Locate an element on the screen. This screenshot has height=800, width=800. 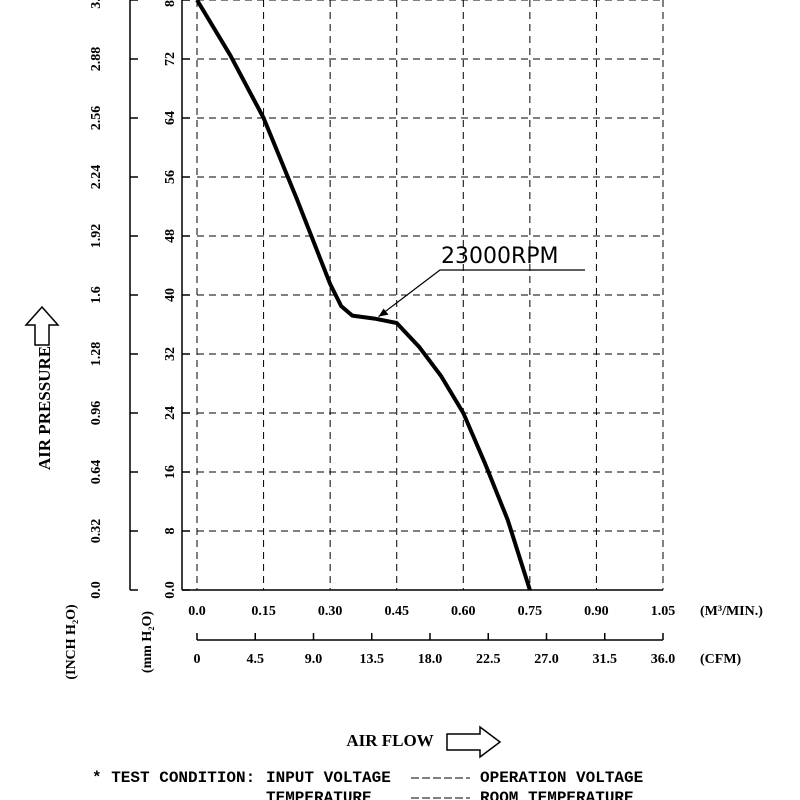
test-condition-item: INPUT VOLTAGE is located at coordinates (328, 778).